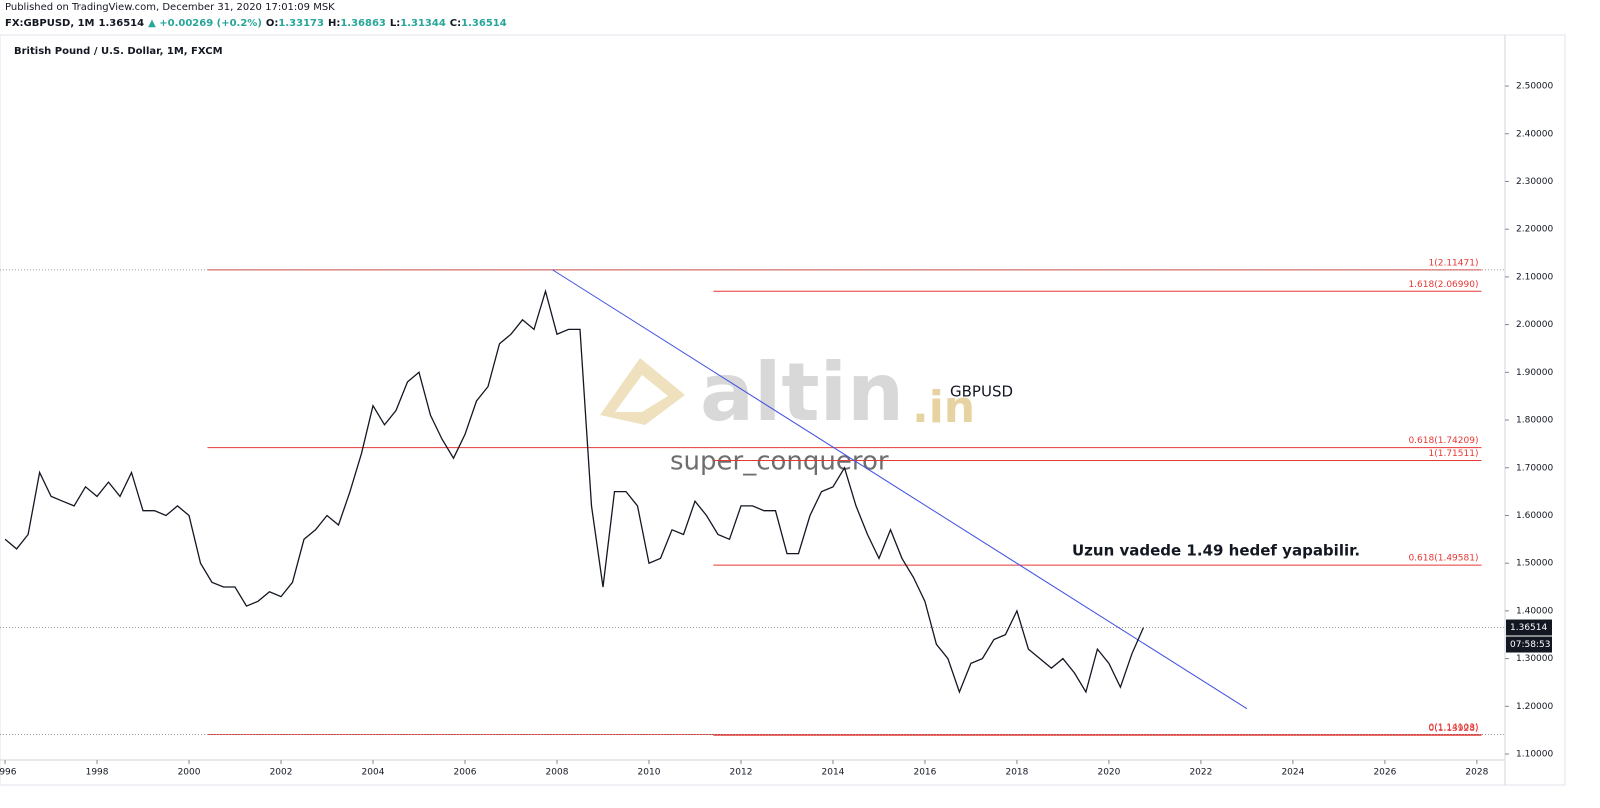  What do you see at coordinates (8, 773) in the screenshot?
I see `x-tick-label: 1996` at bounding box center [8, 773].